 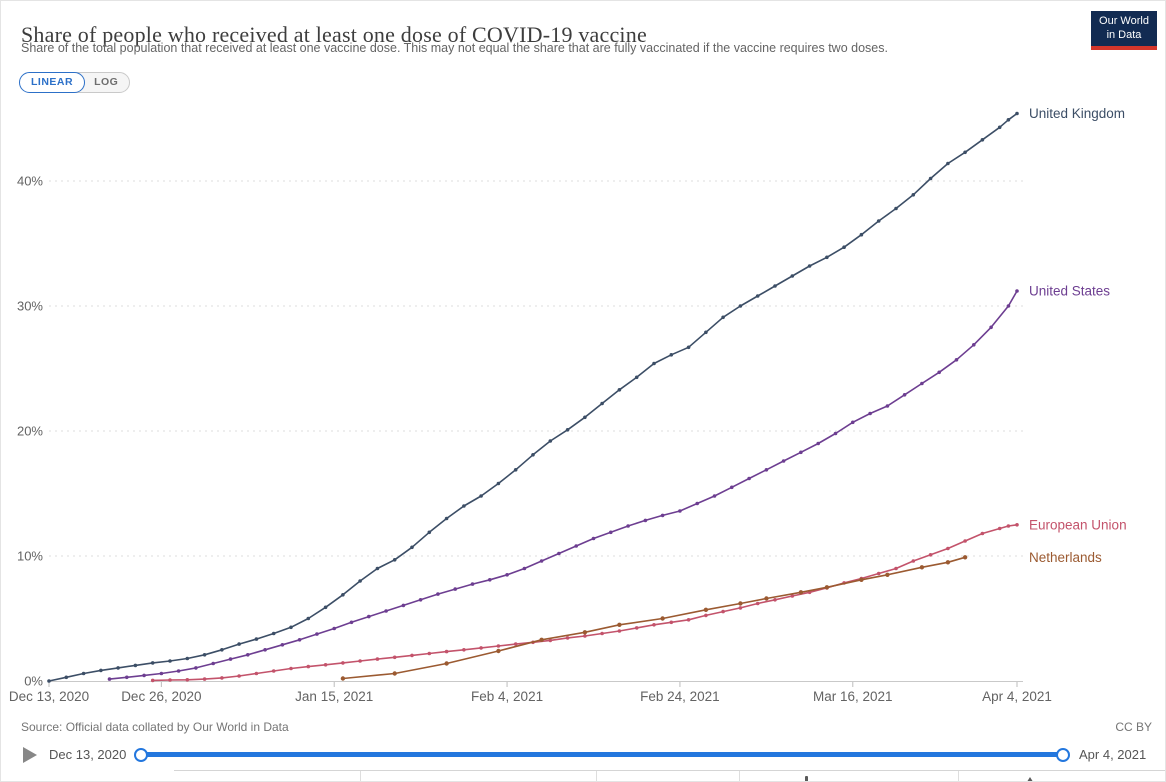 I want to click on x-tick-label: Apr 4, 2021, so click(x=1017, y=696).